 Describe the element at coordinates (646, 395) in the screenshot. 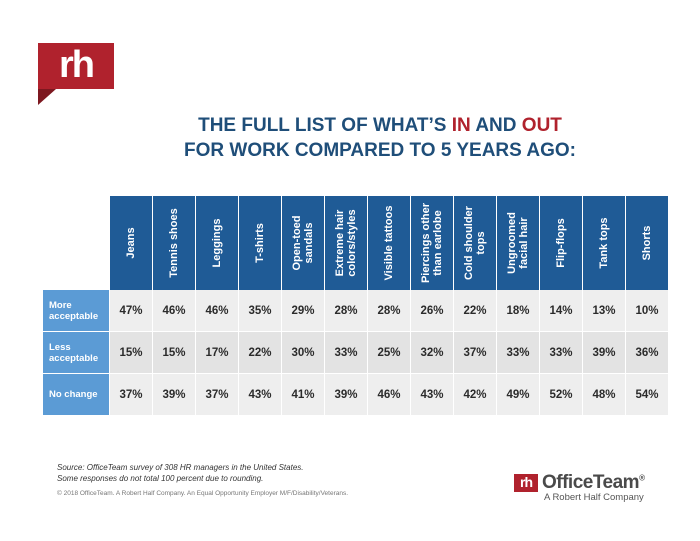

I see `table-cell: 54%` at that location.